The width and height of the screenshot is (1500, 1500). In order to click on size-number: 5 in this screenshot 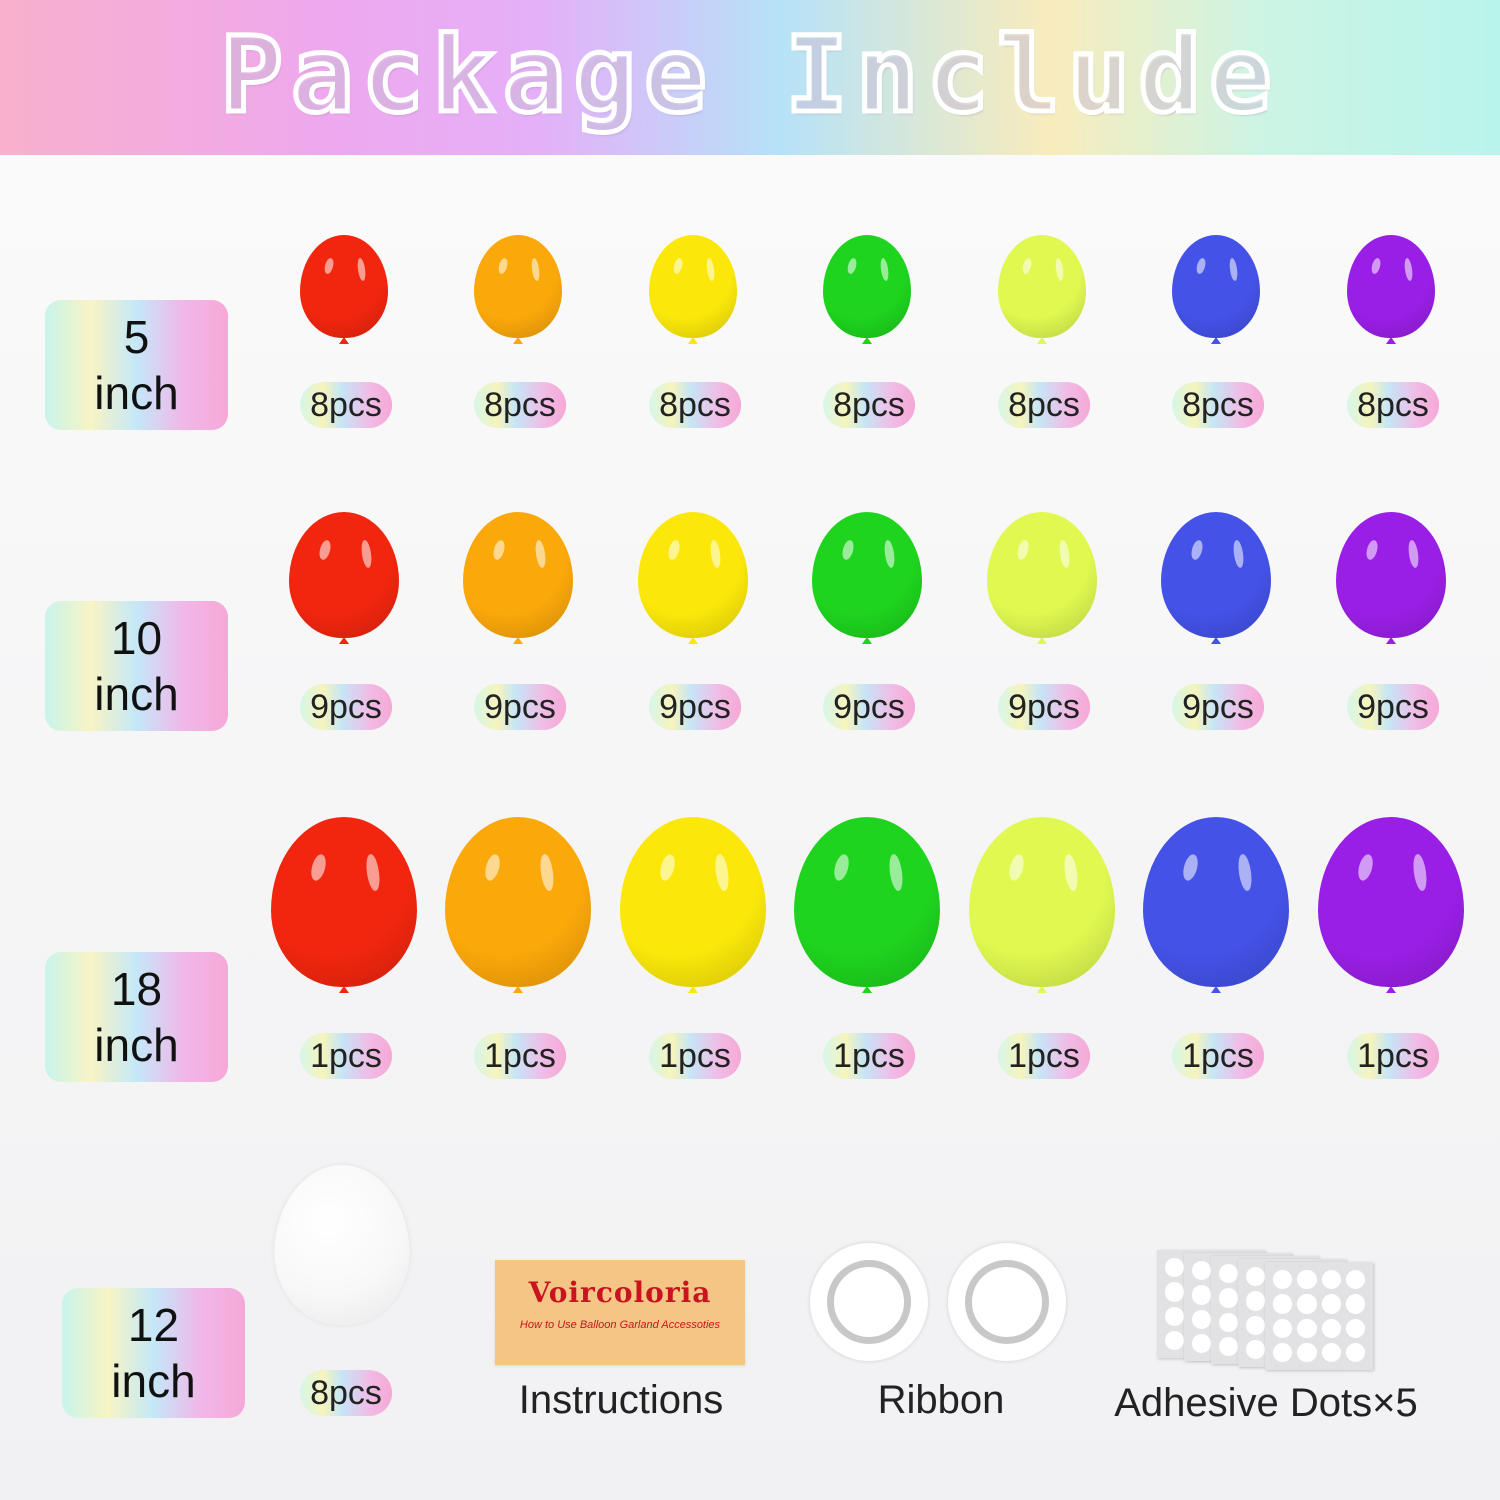, I will do `click(136, 337)`.